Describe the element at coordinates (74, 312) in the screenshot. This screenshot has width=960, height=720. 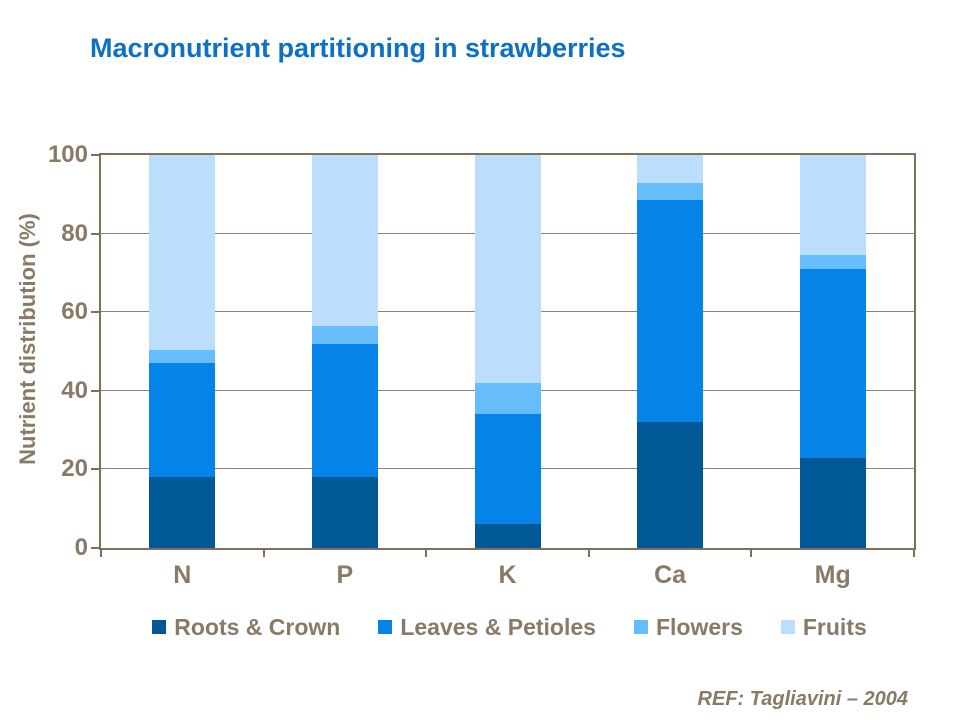
I see `y-tick-label-60: 60` at that location.